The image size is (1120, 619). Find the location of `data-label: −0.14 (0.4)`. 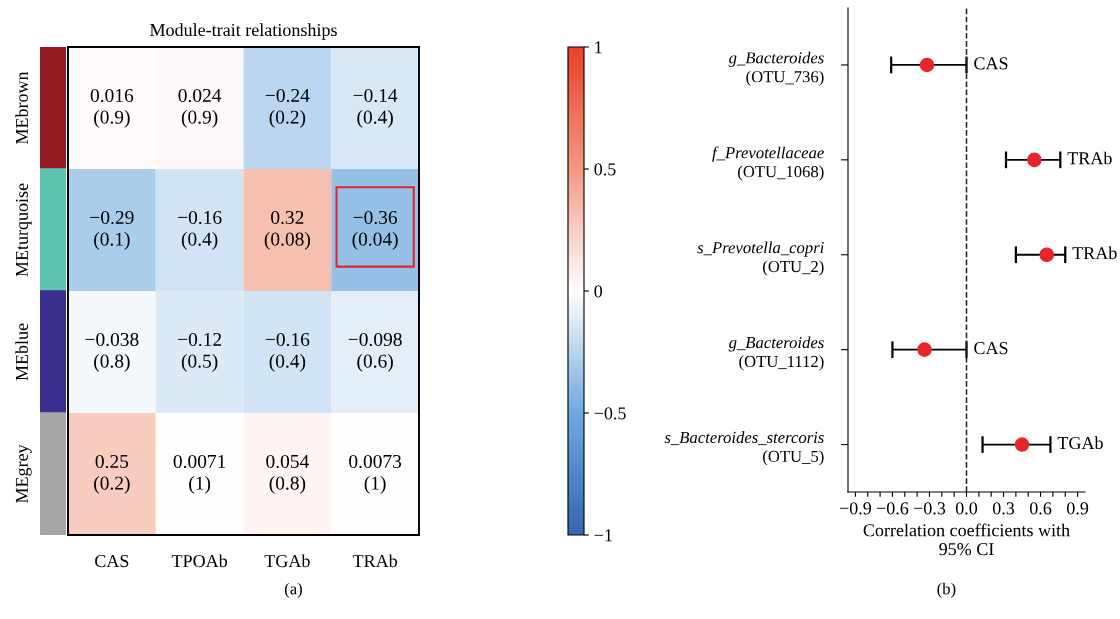

data-label: −0.14 (0.4) is located at coordinates (375, 108).